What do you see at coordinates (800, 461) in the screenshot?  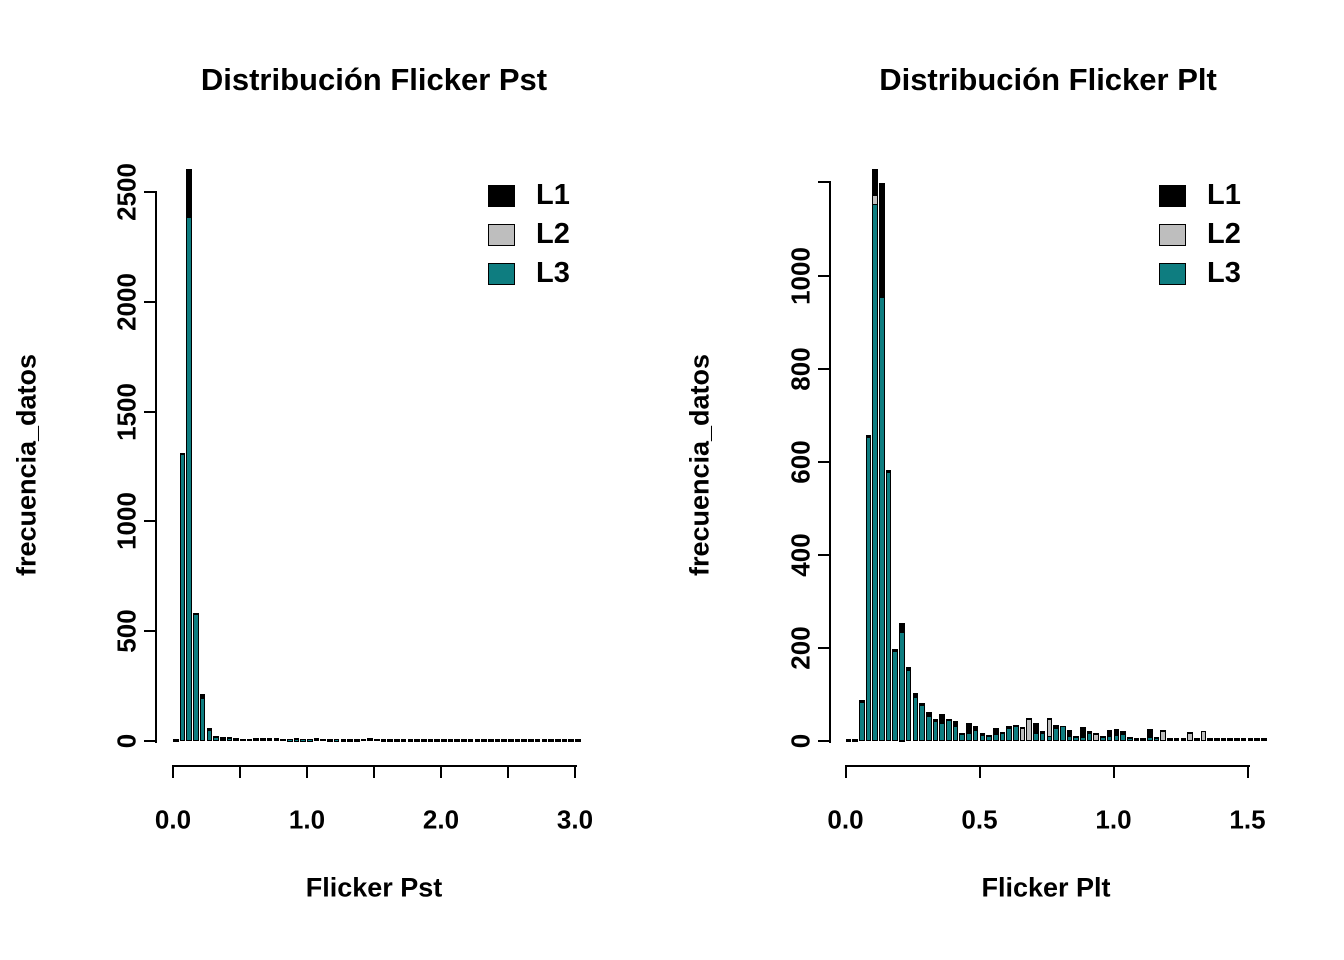 I see `y-tick-label: 600` at bounding box center [800, 461].